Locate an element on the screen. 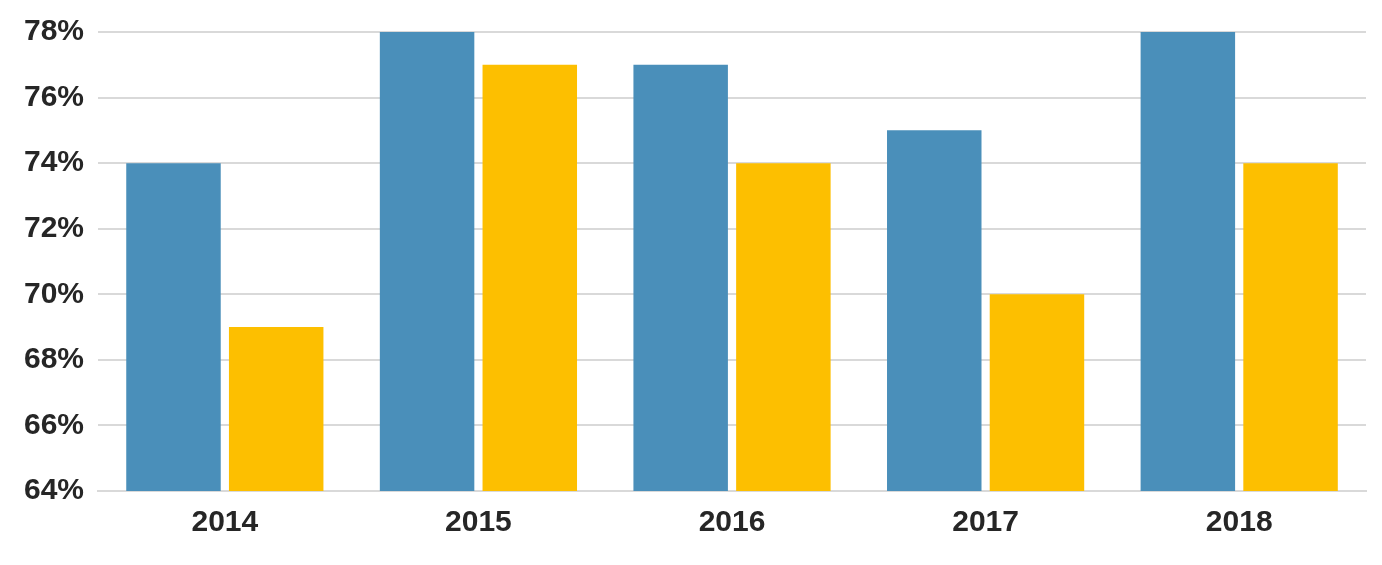 The image size is (1382, 565). x-tick-label: 2018 is located at coordinates (1239, 521).